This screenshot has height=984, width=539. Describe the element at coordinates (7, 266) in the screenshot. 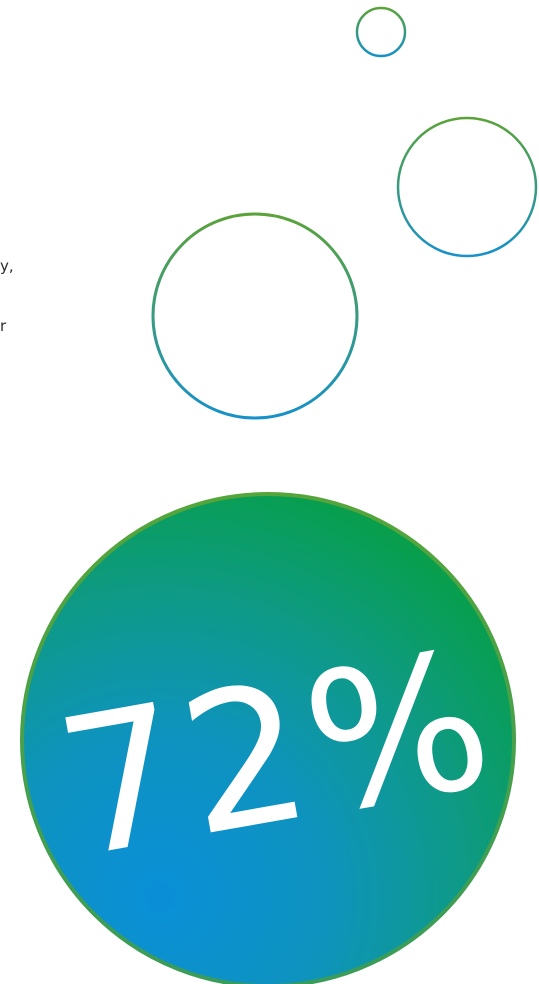

I see `clipped-text-line-1: y,` at that location.